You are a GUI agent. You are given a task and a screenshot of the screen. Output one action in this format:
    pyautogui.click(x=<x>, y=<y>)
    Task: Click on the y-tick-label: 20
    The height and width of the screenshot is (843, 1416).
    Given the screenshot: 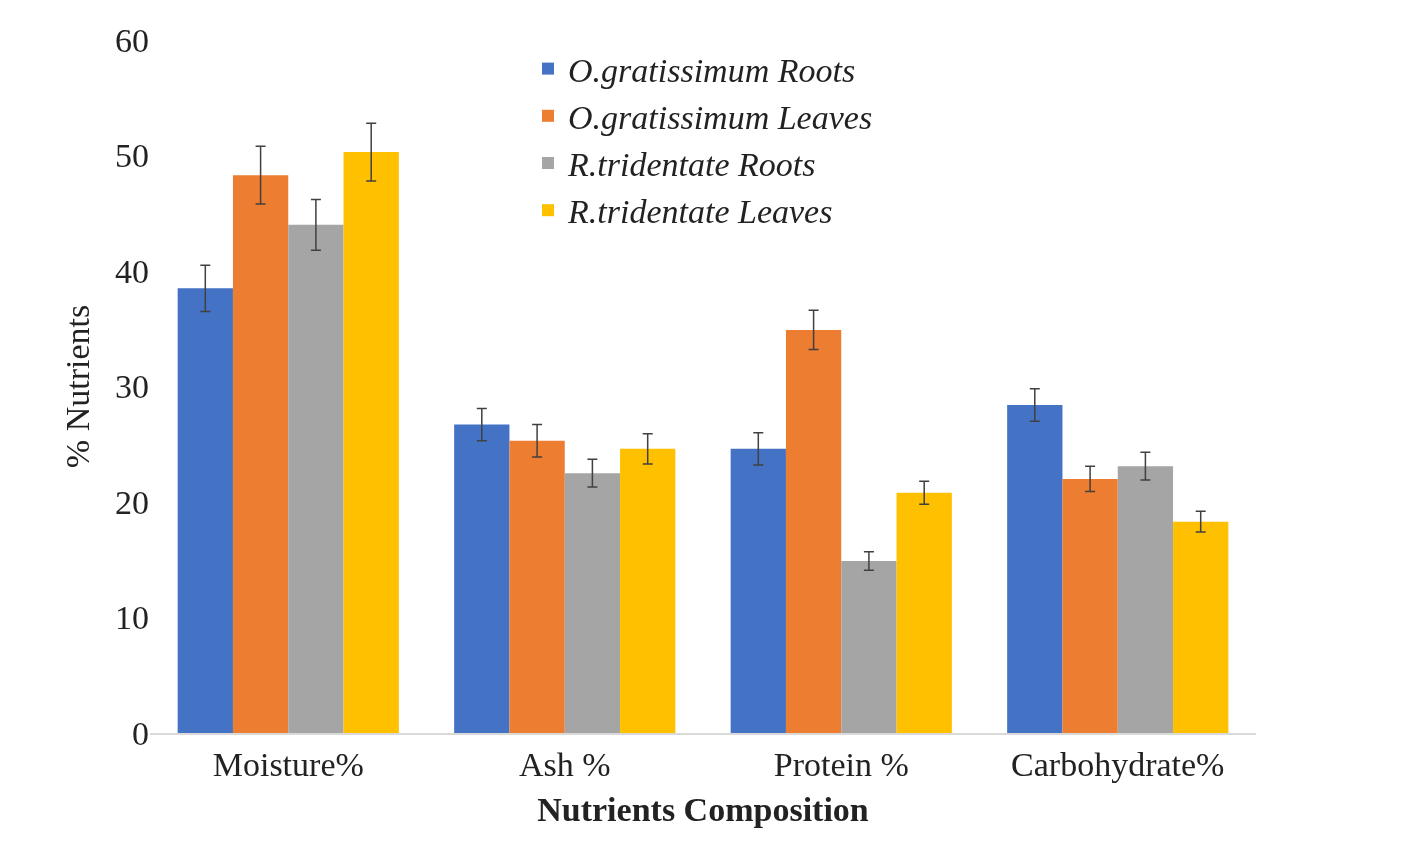 What is the action you would take?
    pyautogui.click(x=132, y=502)
    